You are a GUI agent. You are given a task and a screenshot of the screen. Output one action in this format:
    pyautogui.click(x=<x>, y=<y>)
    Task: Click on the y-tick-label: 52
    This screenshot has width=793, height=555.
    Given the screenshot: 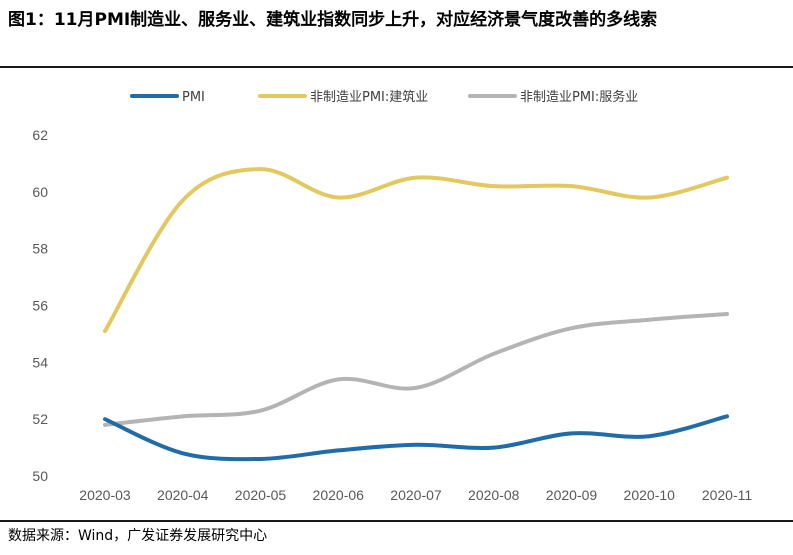 What is the action you would take?
    pyautogui.click(x=40, y=419)
    